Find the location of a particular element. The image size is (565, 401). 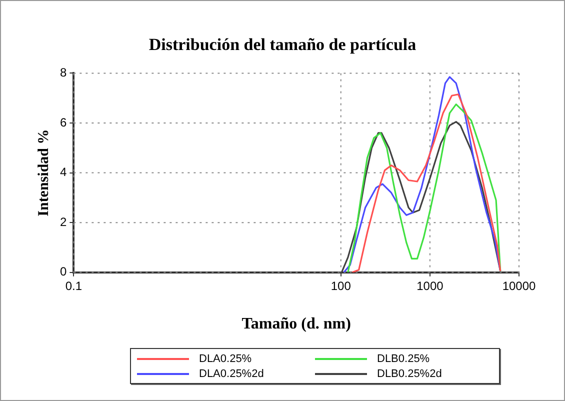

y-tick-label: 2 is located at coordinates (63, 221).